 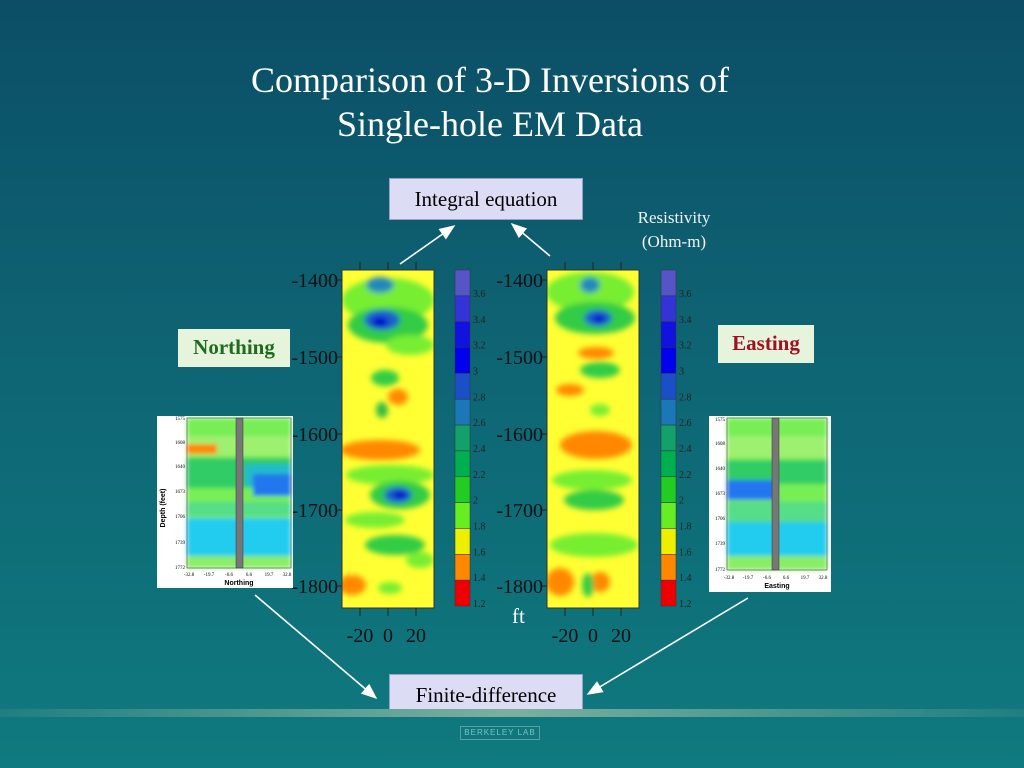 What do you see at coordinates (490, 124) in the screenshot?
I see `title-line-2: Single-hole EM Data` at bounding box center [490, 124].